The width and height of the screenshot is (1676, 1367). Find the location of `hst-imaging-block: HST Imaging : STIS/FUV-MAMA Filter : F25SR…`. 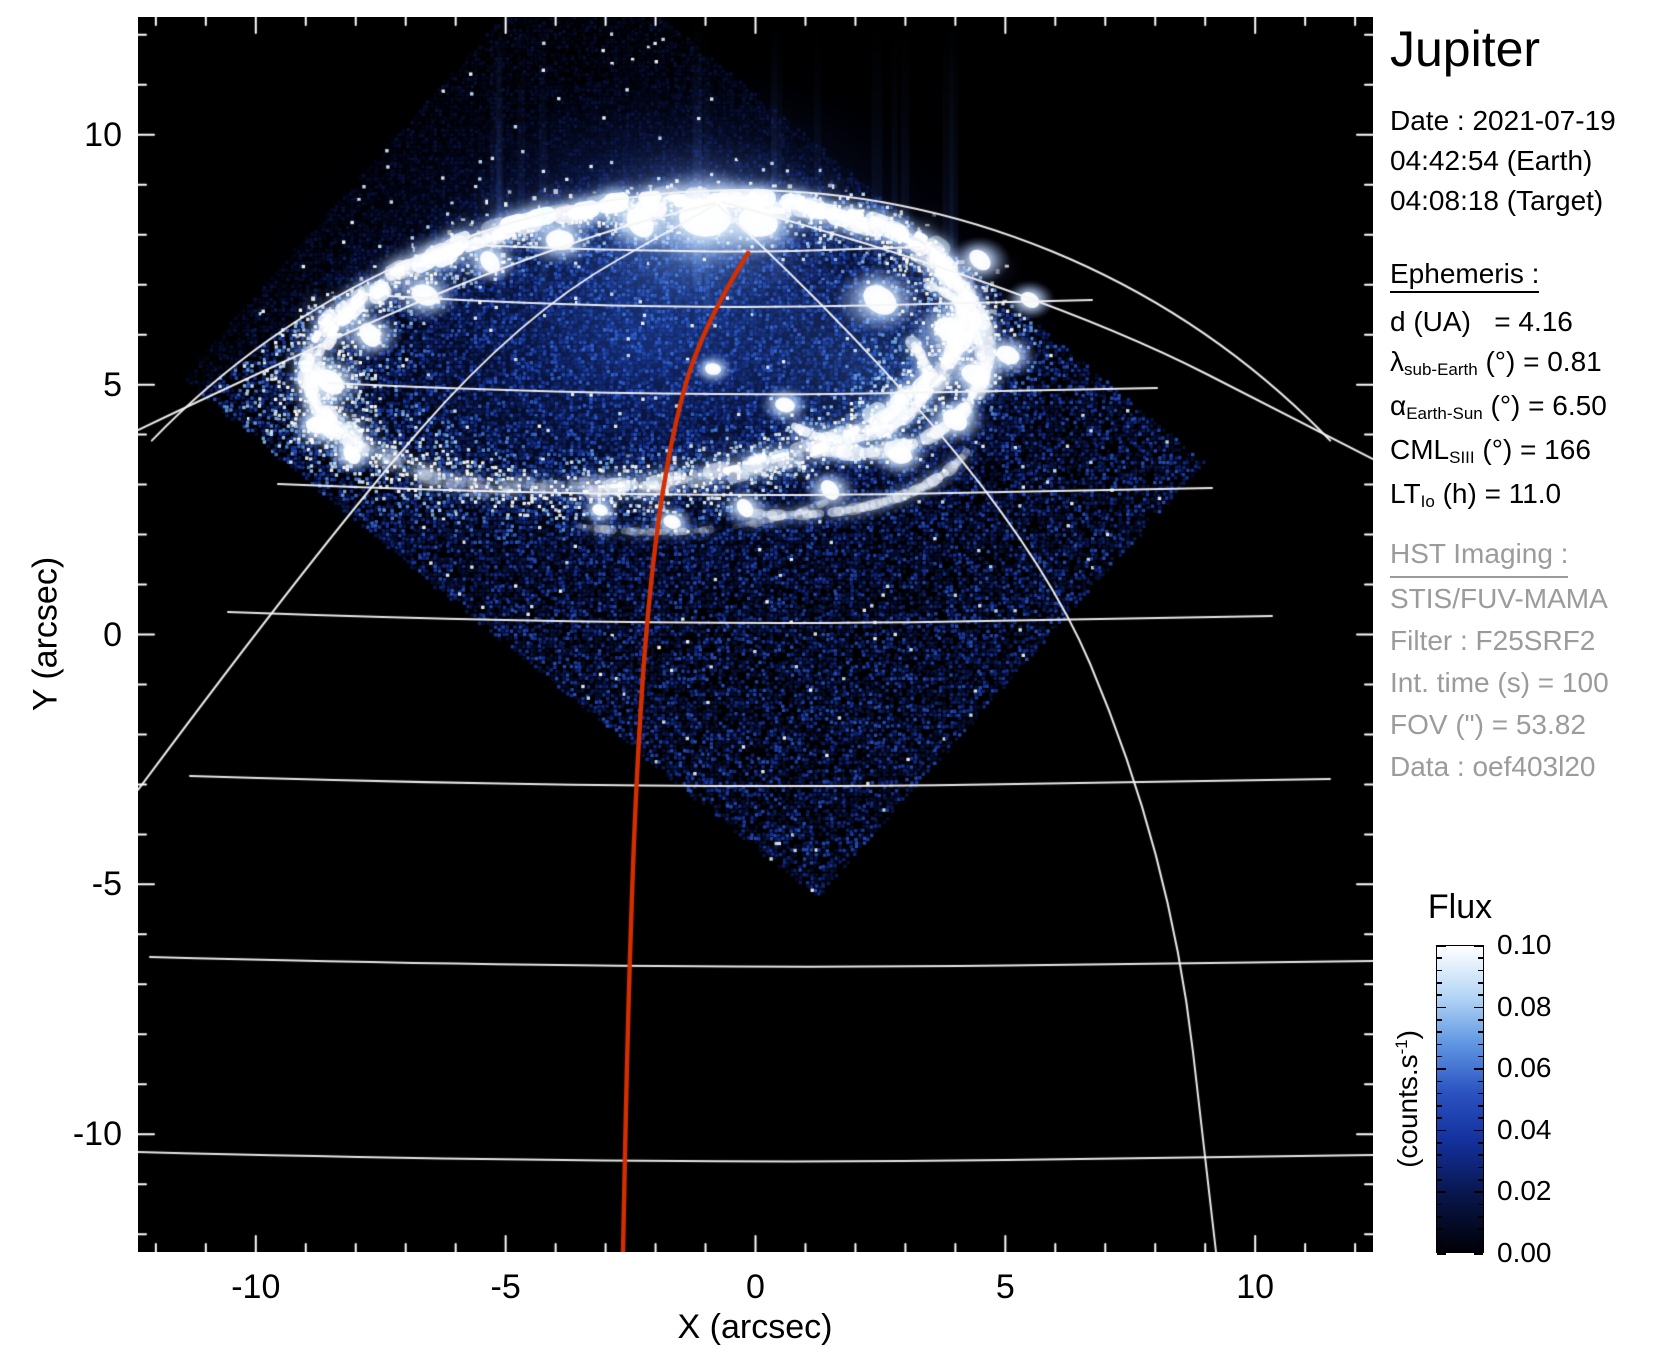

hst-imaging-block: HST Imaging : STIS/FUV-MAMA Filter : F25SR… is located at coordinates (1499, 660).